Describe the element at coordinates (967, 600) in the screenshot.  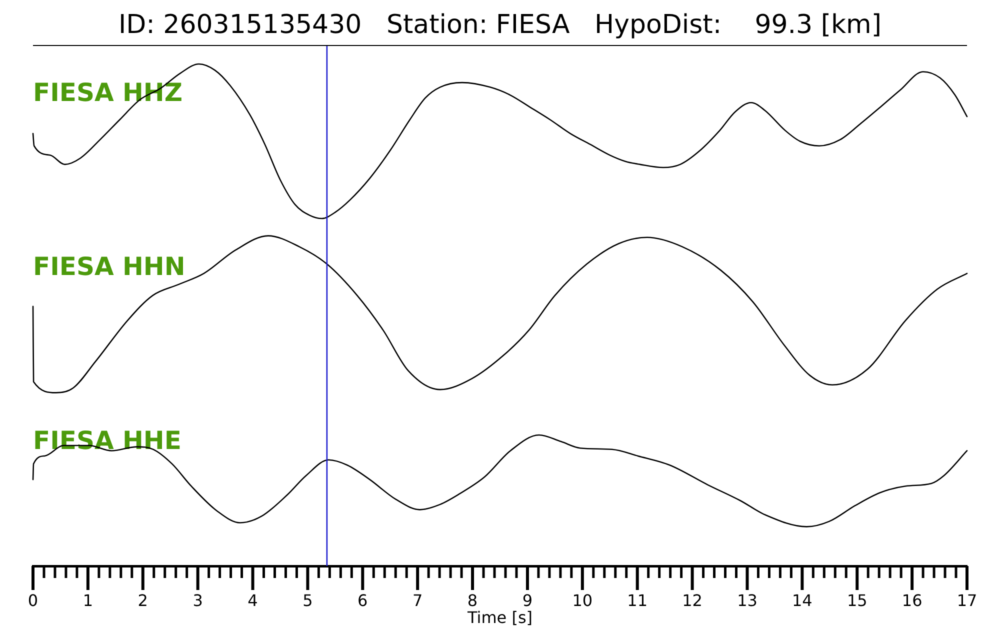
I see `x-tick-label: 17` at that location.